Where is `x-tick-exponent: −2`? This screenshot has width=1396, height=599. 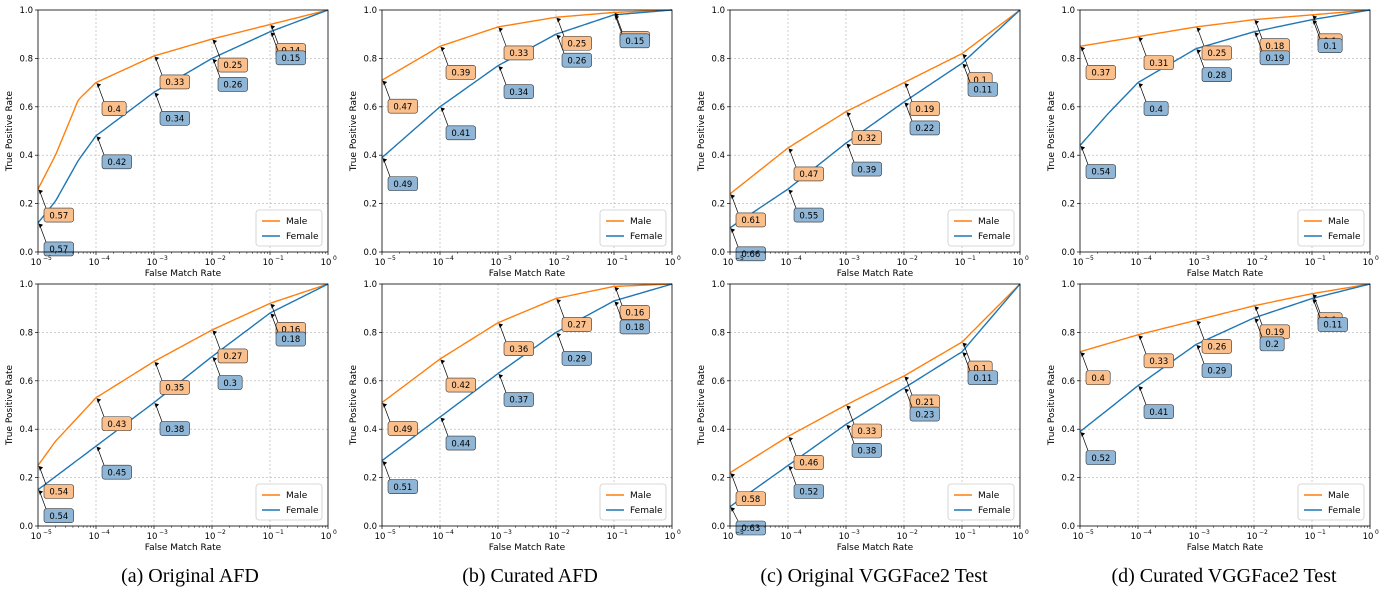
x-tick-exponent: −2 is located at coordinates (913, 258).